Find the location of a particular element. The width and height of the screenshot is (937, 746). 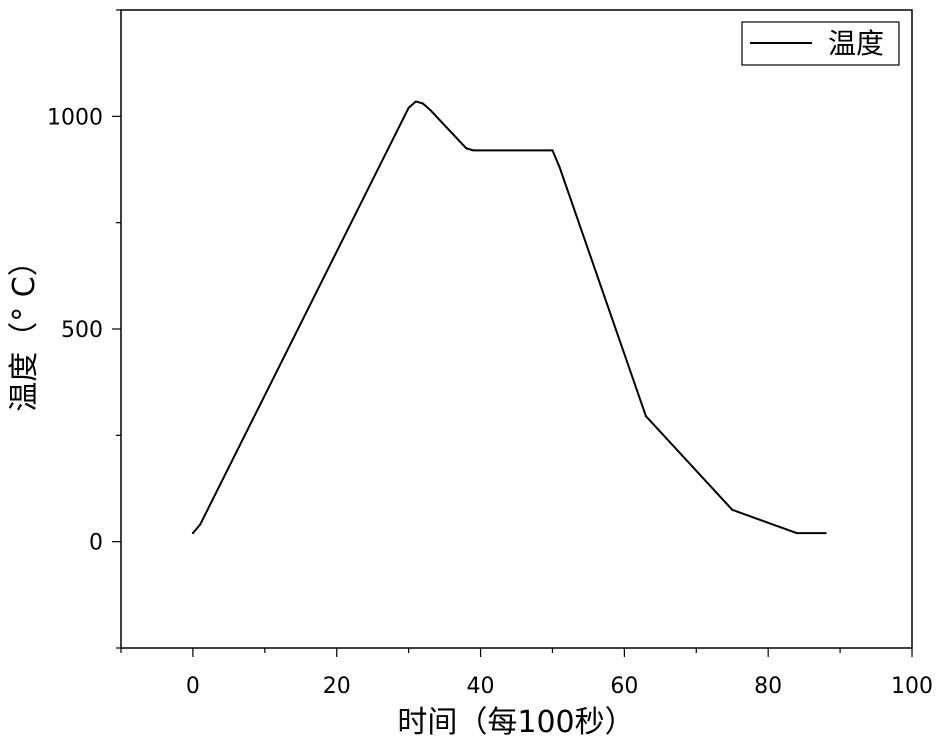

x-tick-label: 40 is located at coordinates (481, 686).